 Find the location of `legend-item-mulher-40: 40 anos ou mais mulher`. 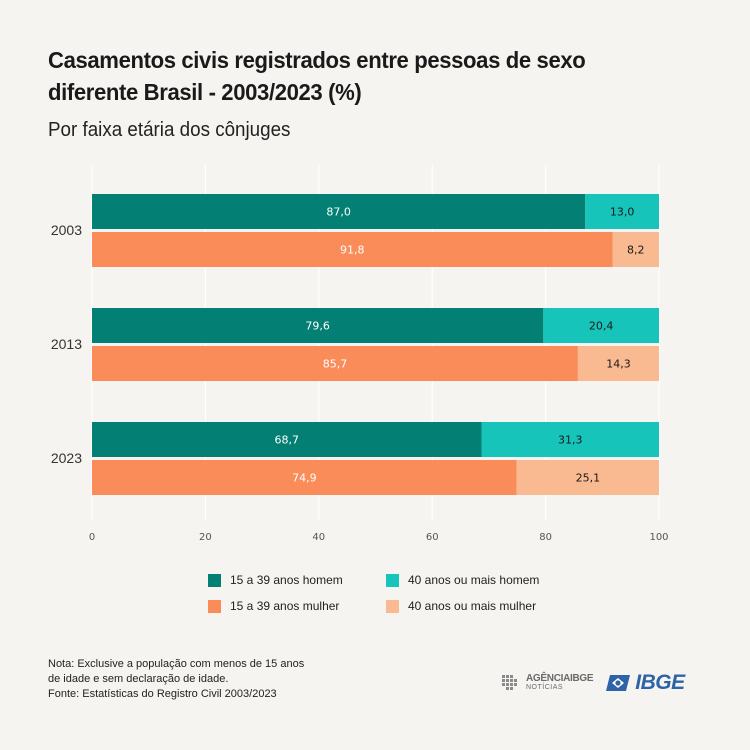

legend-item-mulher-40: 40 anos ou mais mulher is located at coordinates (481, 606).